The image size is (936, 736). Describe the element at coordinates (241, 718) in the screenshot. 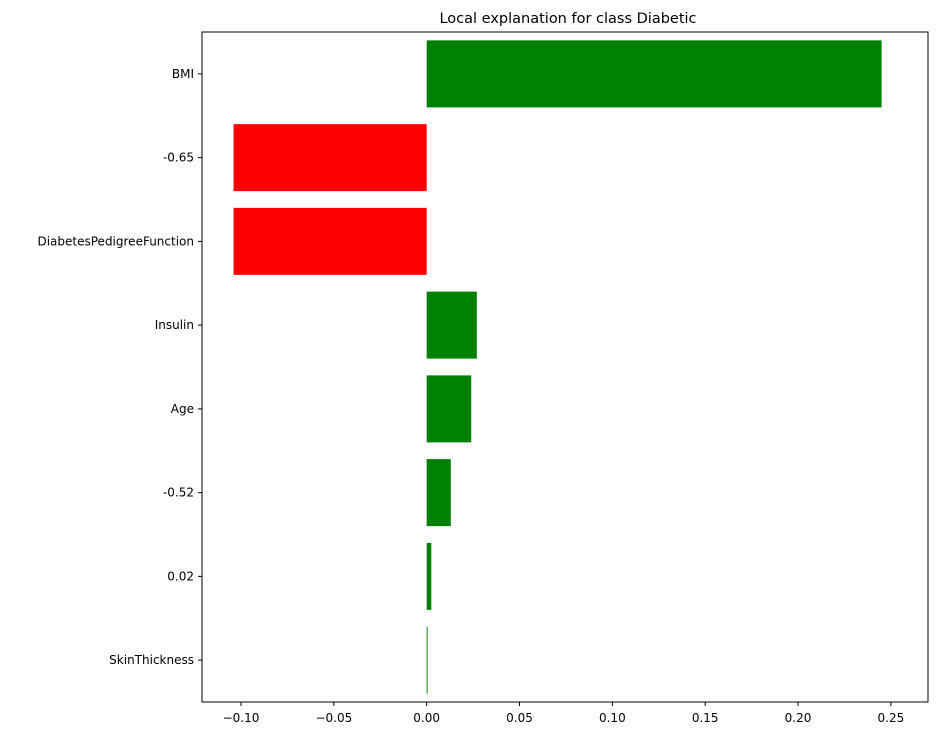

I see `x-tick-label: −0.10` at that location.